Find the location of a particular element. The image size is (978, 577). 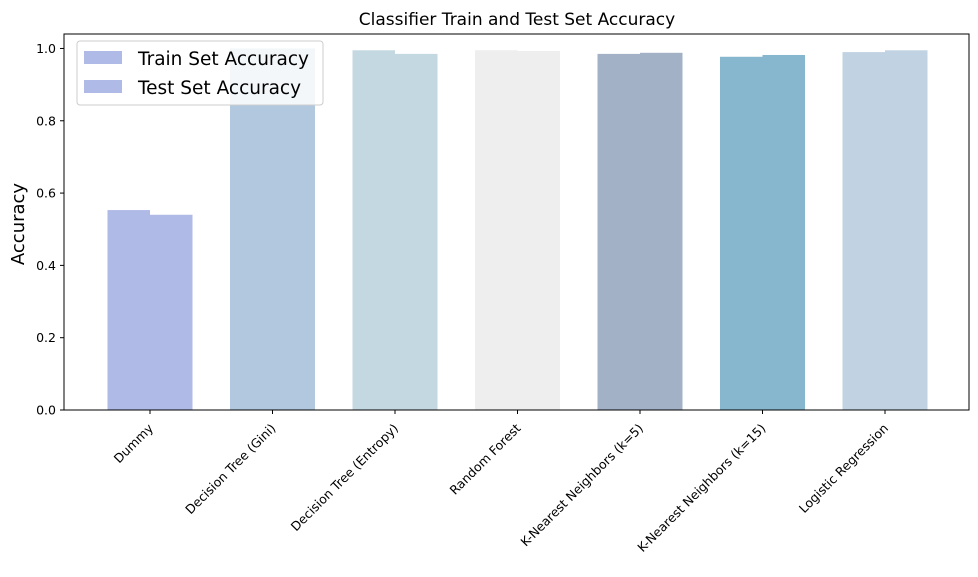

y-tick-label: 0.6 is located at coordinates (46, 193).